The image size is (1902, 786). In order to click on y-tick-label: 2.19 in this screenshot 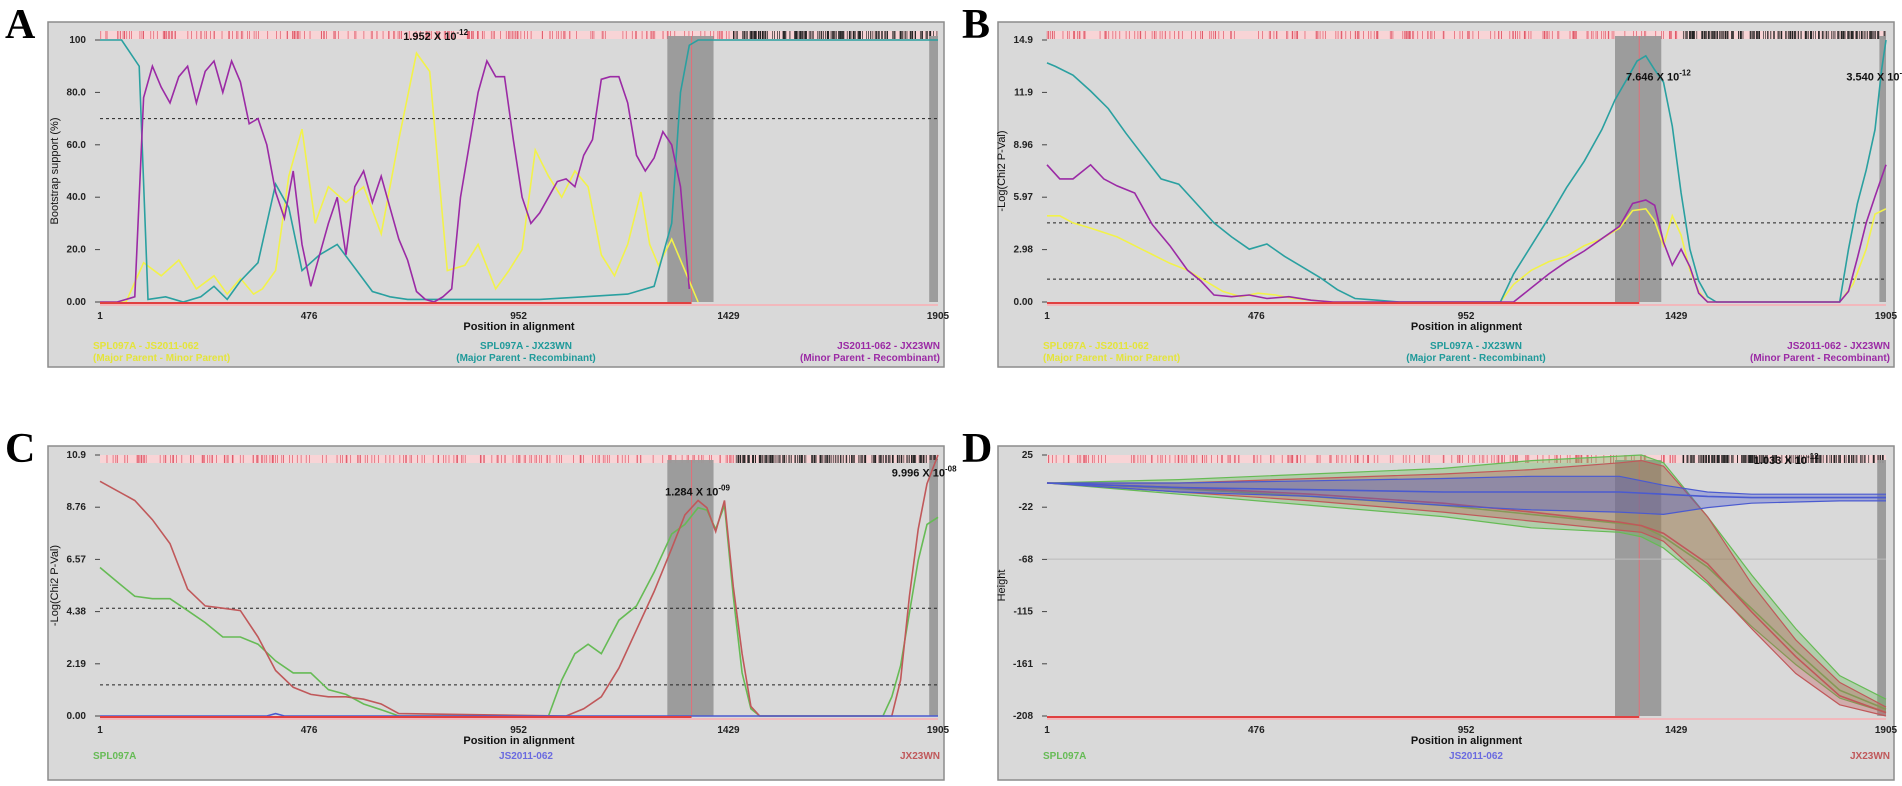, I will do `click(77, 664)`.